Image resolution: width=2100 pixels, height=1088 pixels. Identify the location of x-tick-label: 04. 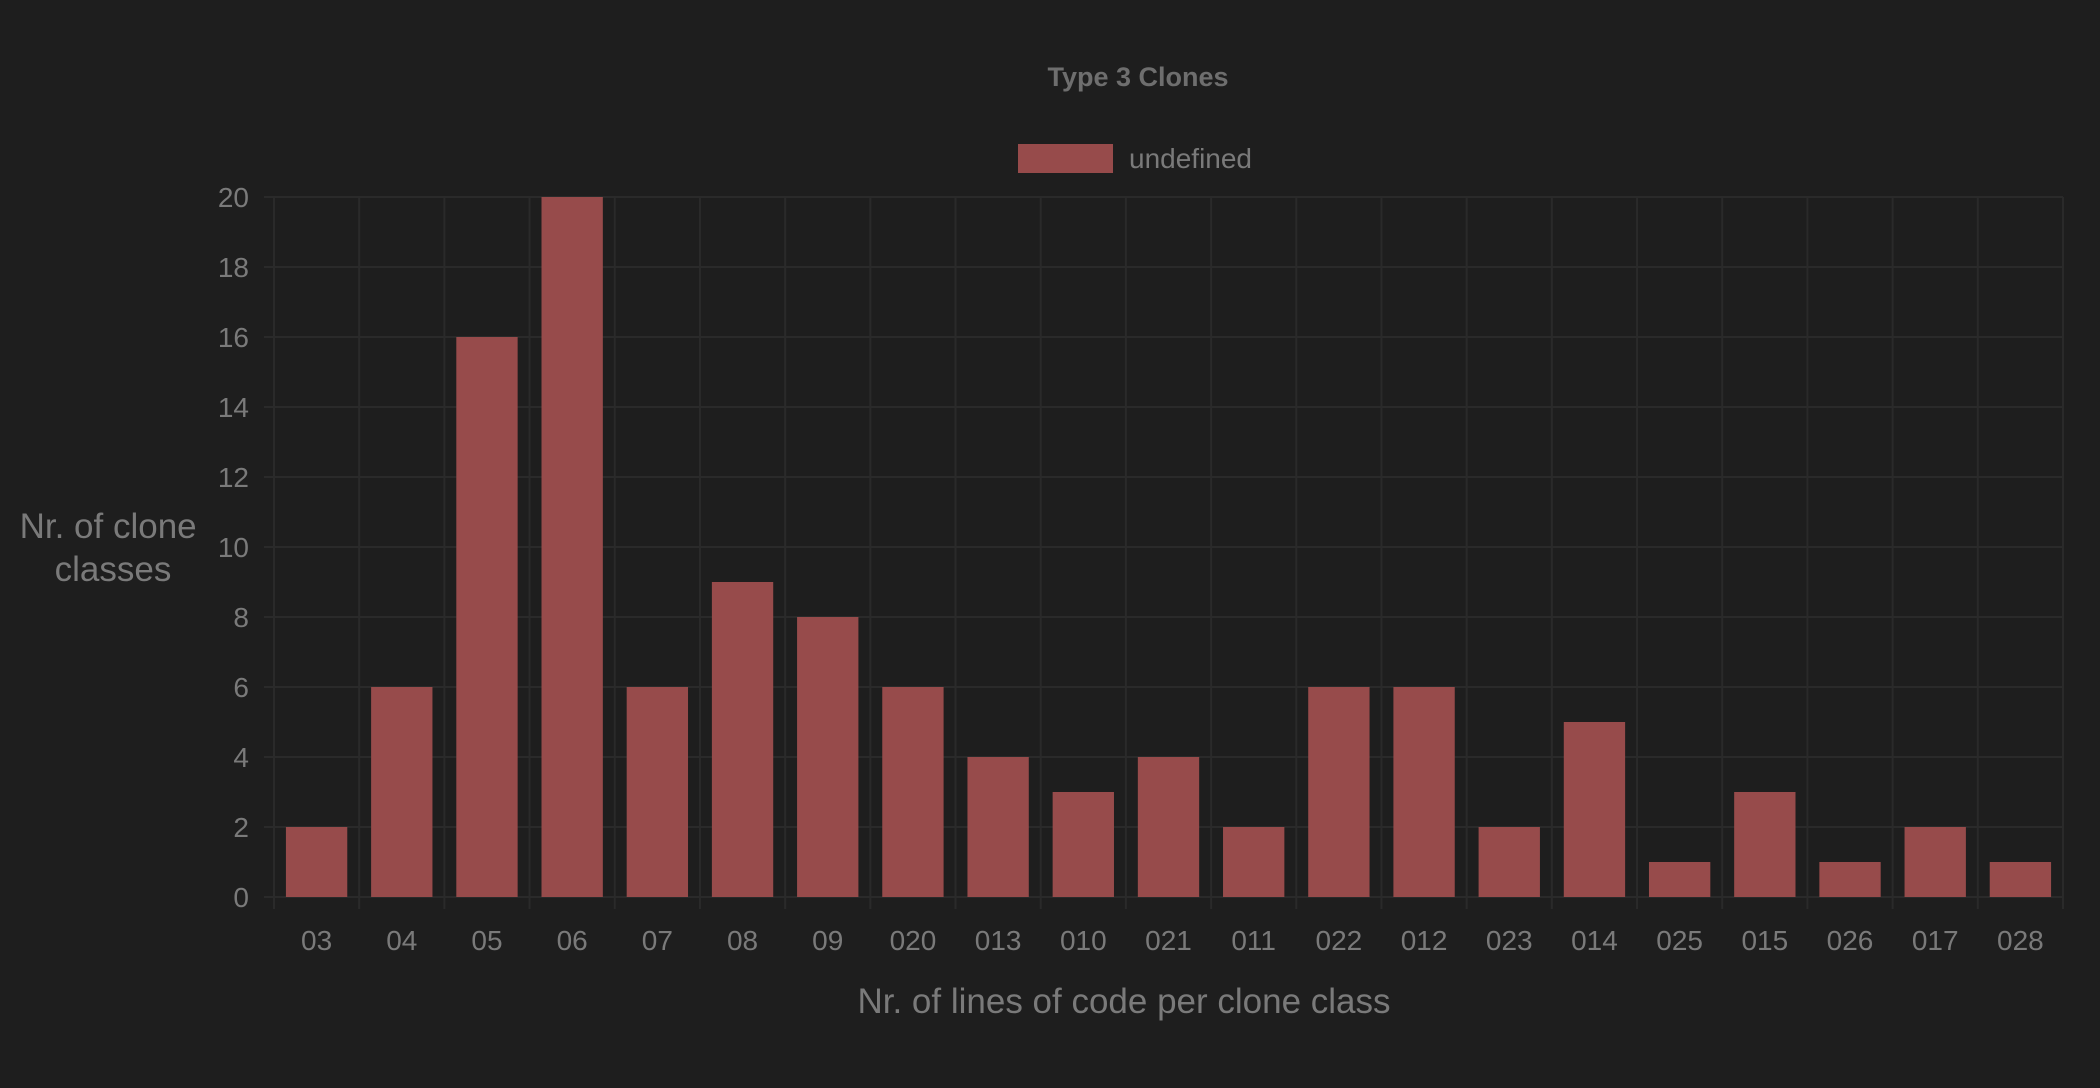
(401, 940).